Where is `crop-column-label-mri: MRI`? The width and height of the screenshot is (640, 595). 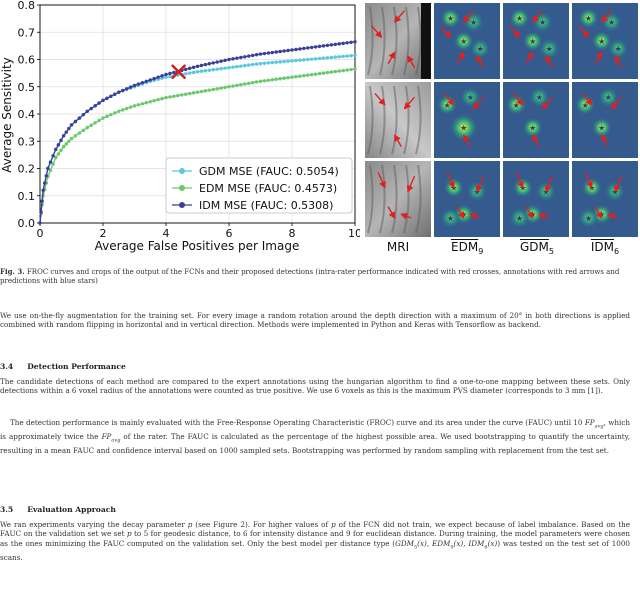
crop-column-label-mri: MRI is located at coordinates (398, 247).